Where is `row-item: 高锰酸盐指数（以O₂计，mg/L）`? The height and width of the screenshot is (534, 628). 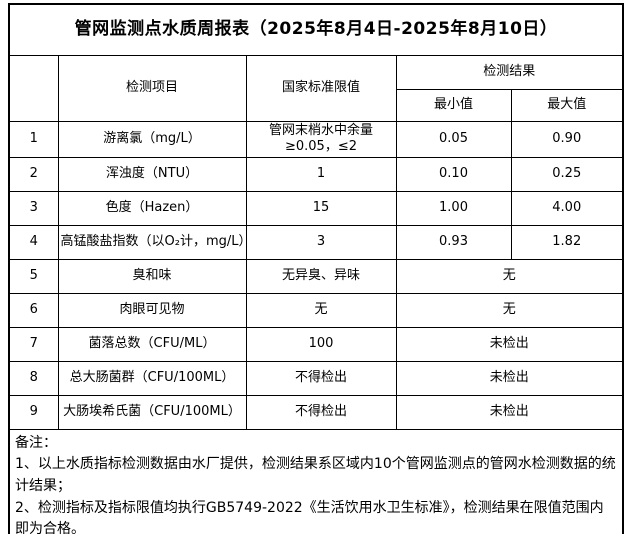 row-item: 高锰酸盐指数（以O₂计，mg/L） is located at coordinates (152, 242).